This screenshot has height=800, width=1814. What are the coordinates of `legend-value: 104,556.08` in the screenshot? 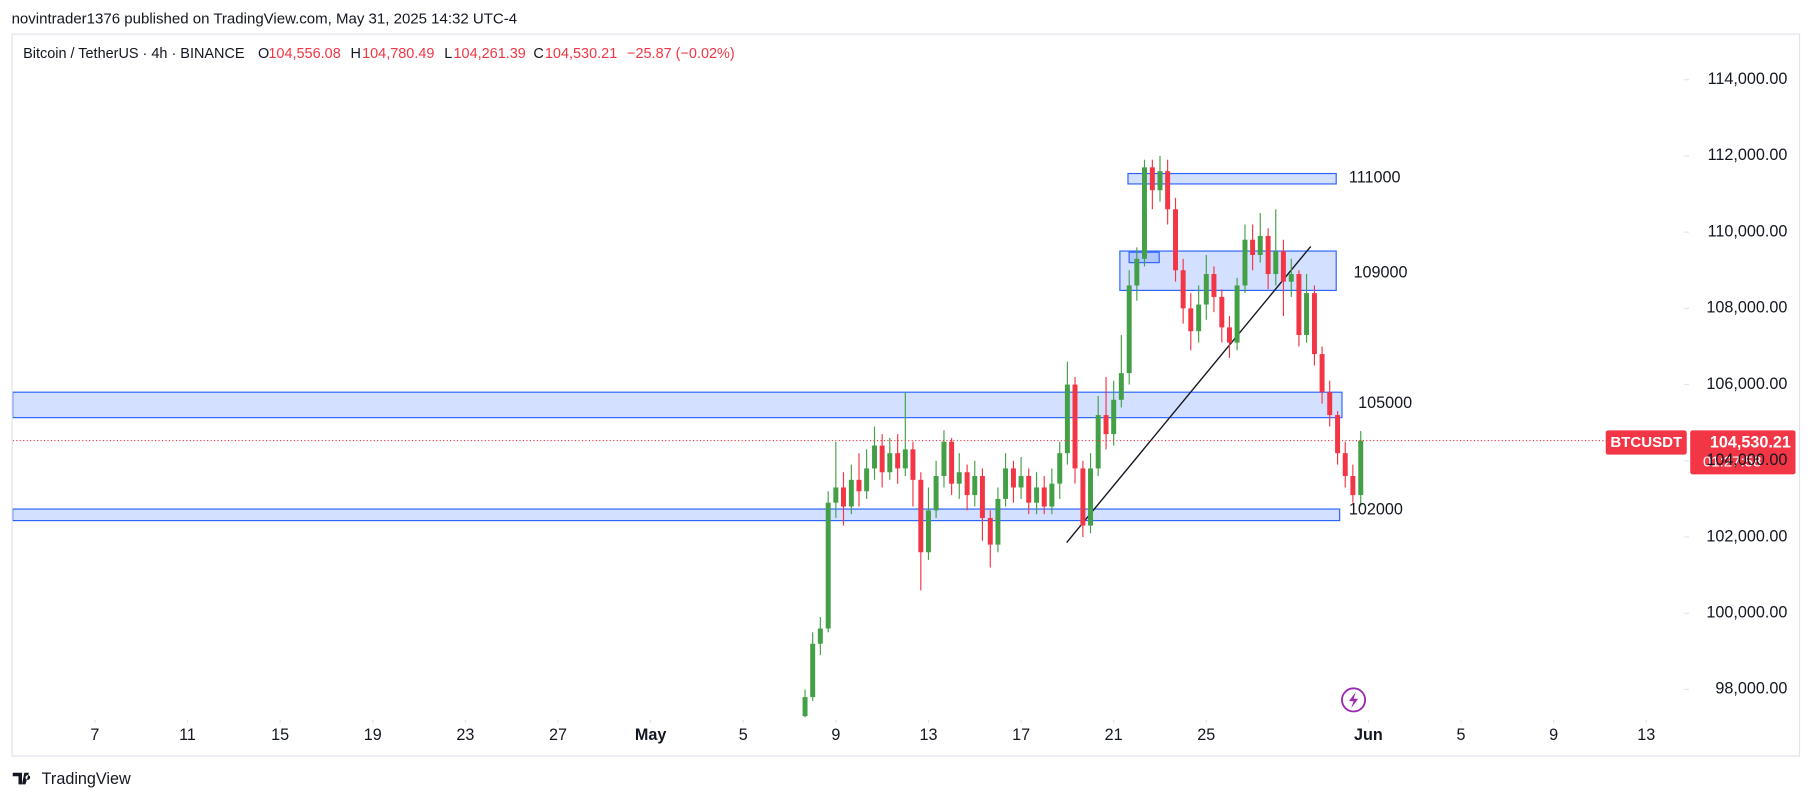 It's located at (304, 54).